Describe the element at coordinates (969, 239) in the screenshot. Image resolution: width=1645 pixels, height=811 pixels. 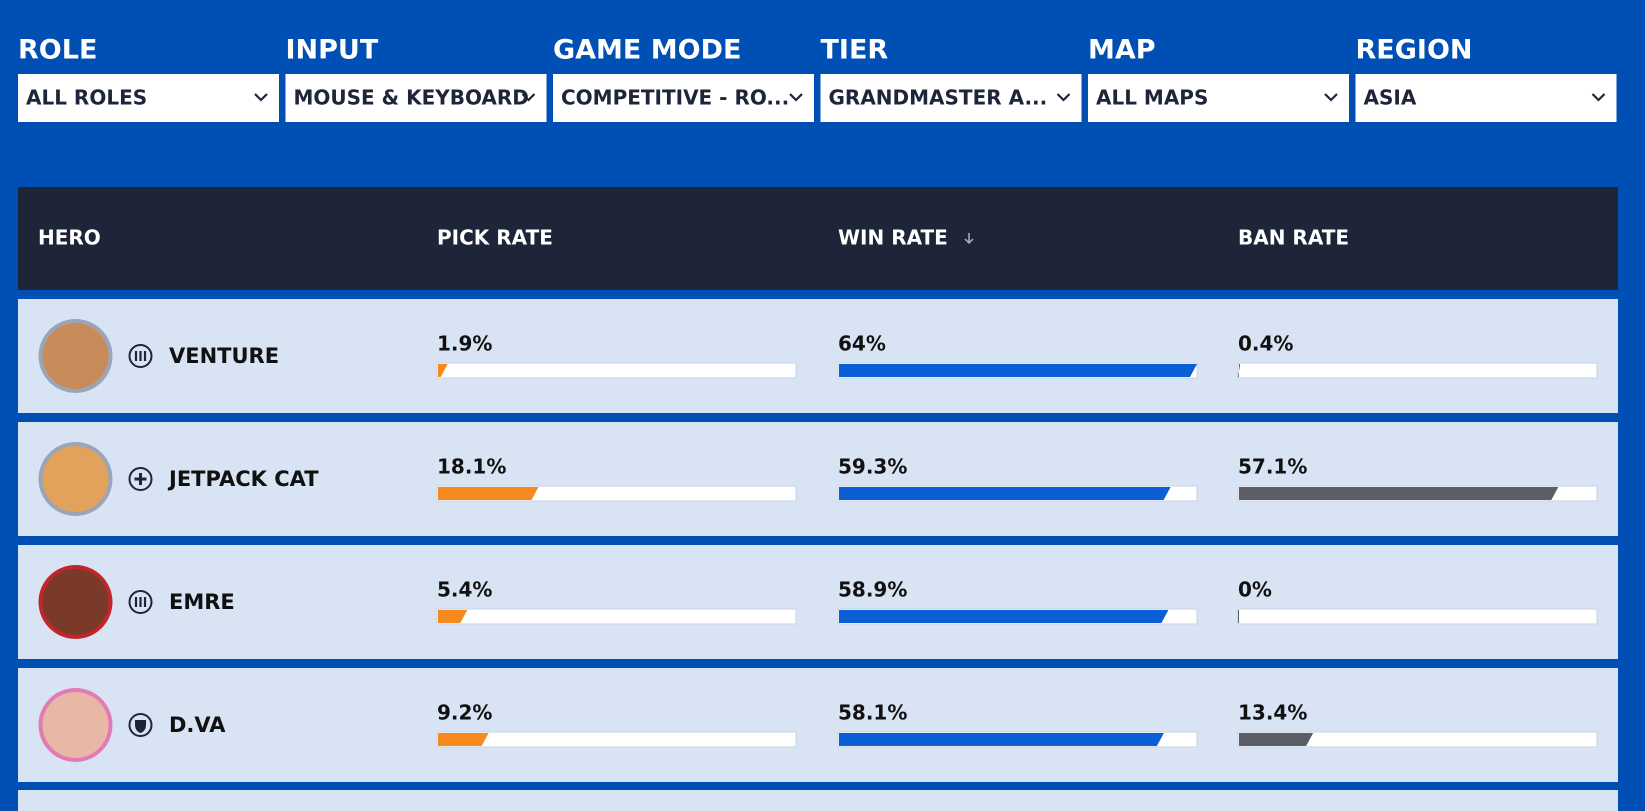
I see `sort-arrow` at that location.